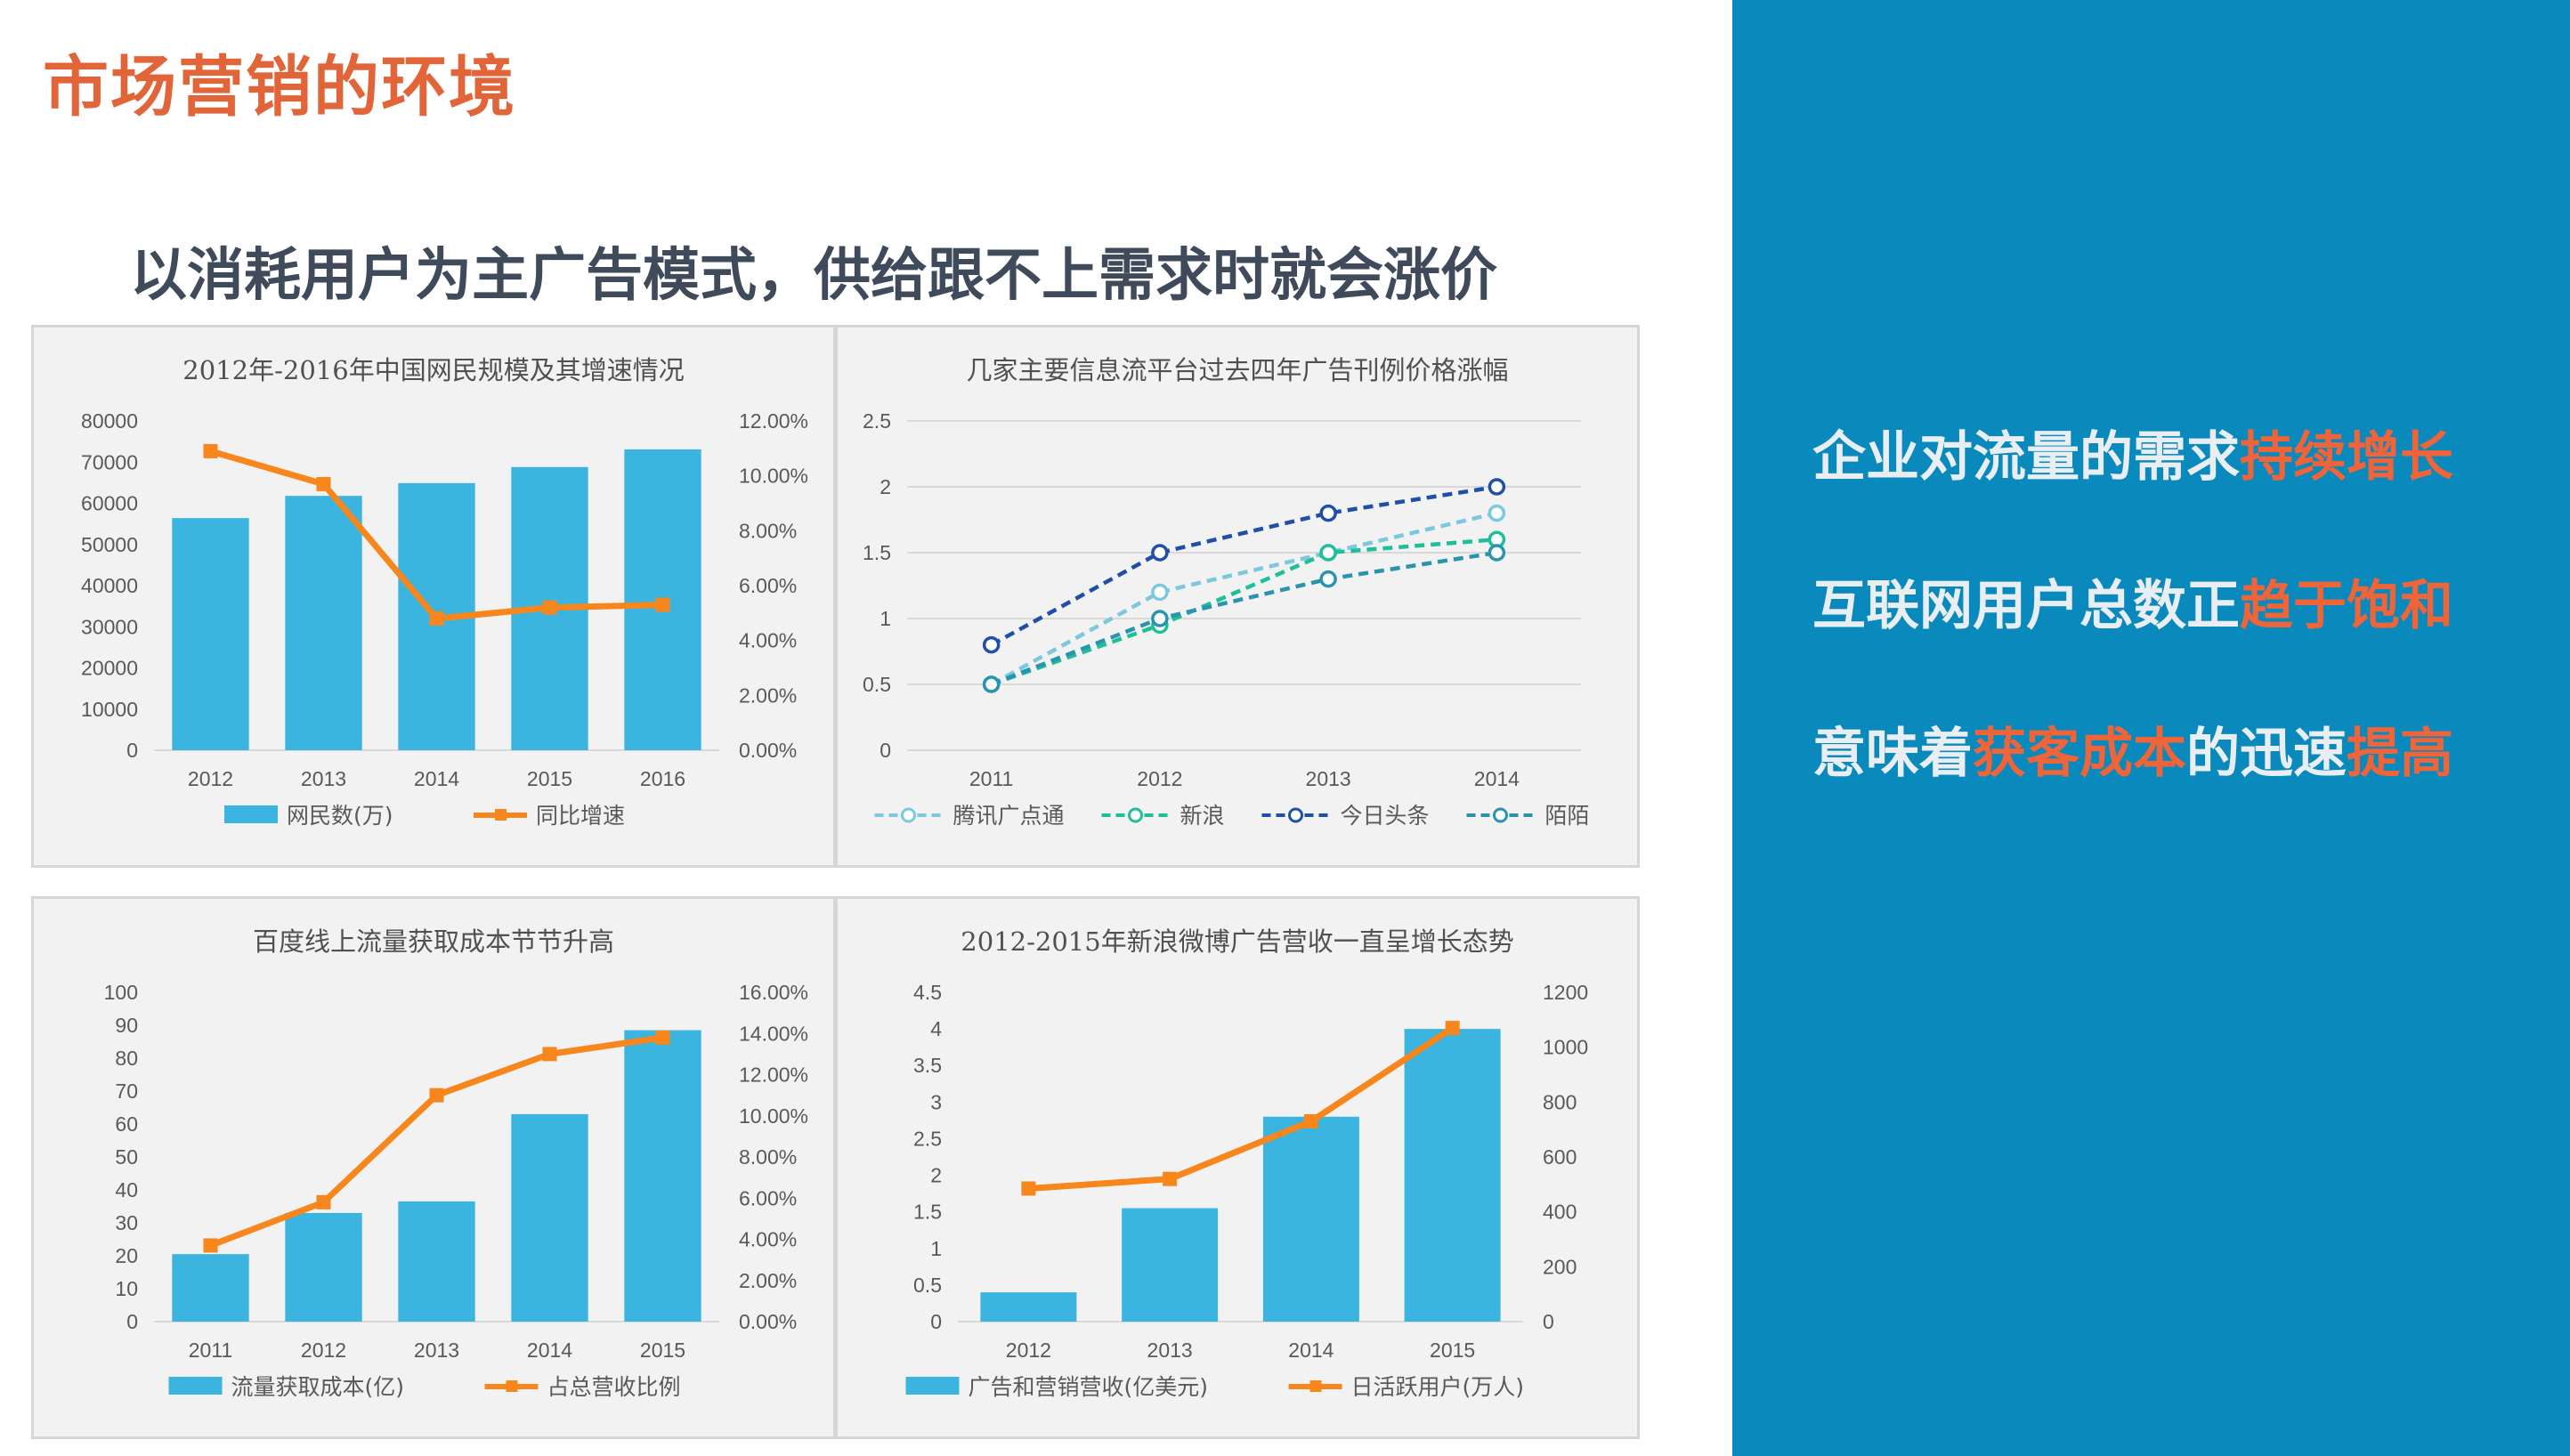  I want to click on side-point-text: 意味着, so click(1893, 754).